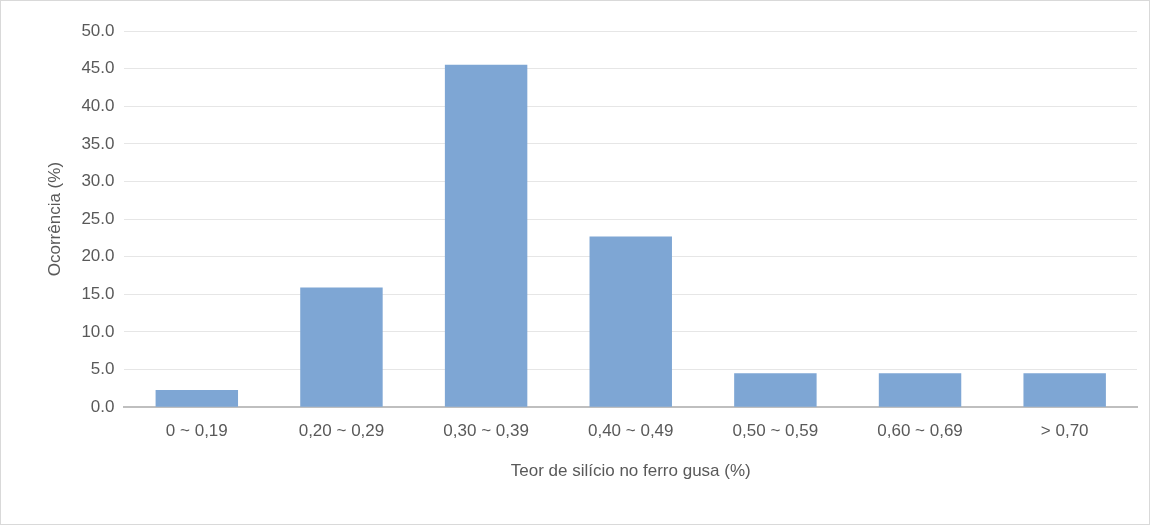  Describe the element at coordinates (54, 219) in the screenshot. I see `y-axis-title: Ocorrência (%)` at that location.